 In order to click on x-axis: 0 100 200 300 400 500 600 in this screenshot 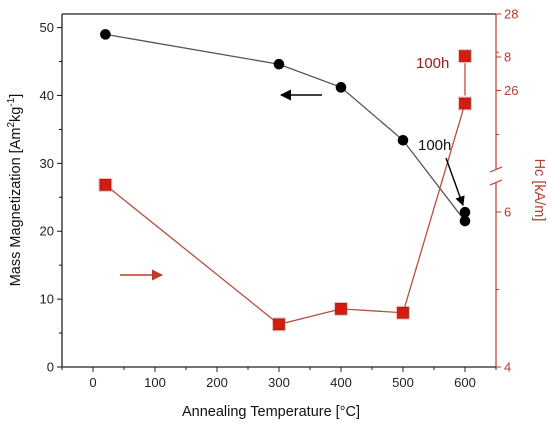, I will do `click(279, 378)`.